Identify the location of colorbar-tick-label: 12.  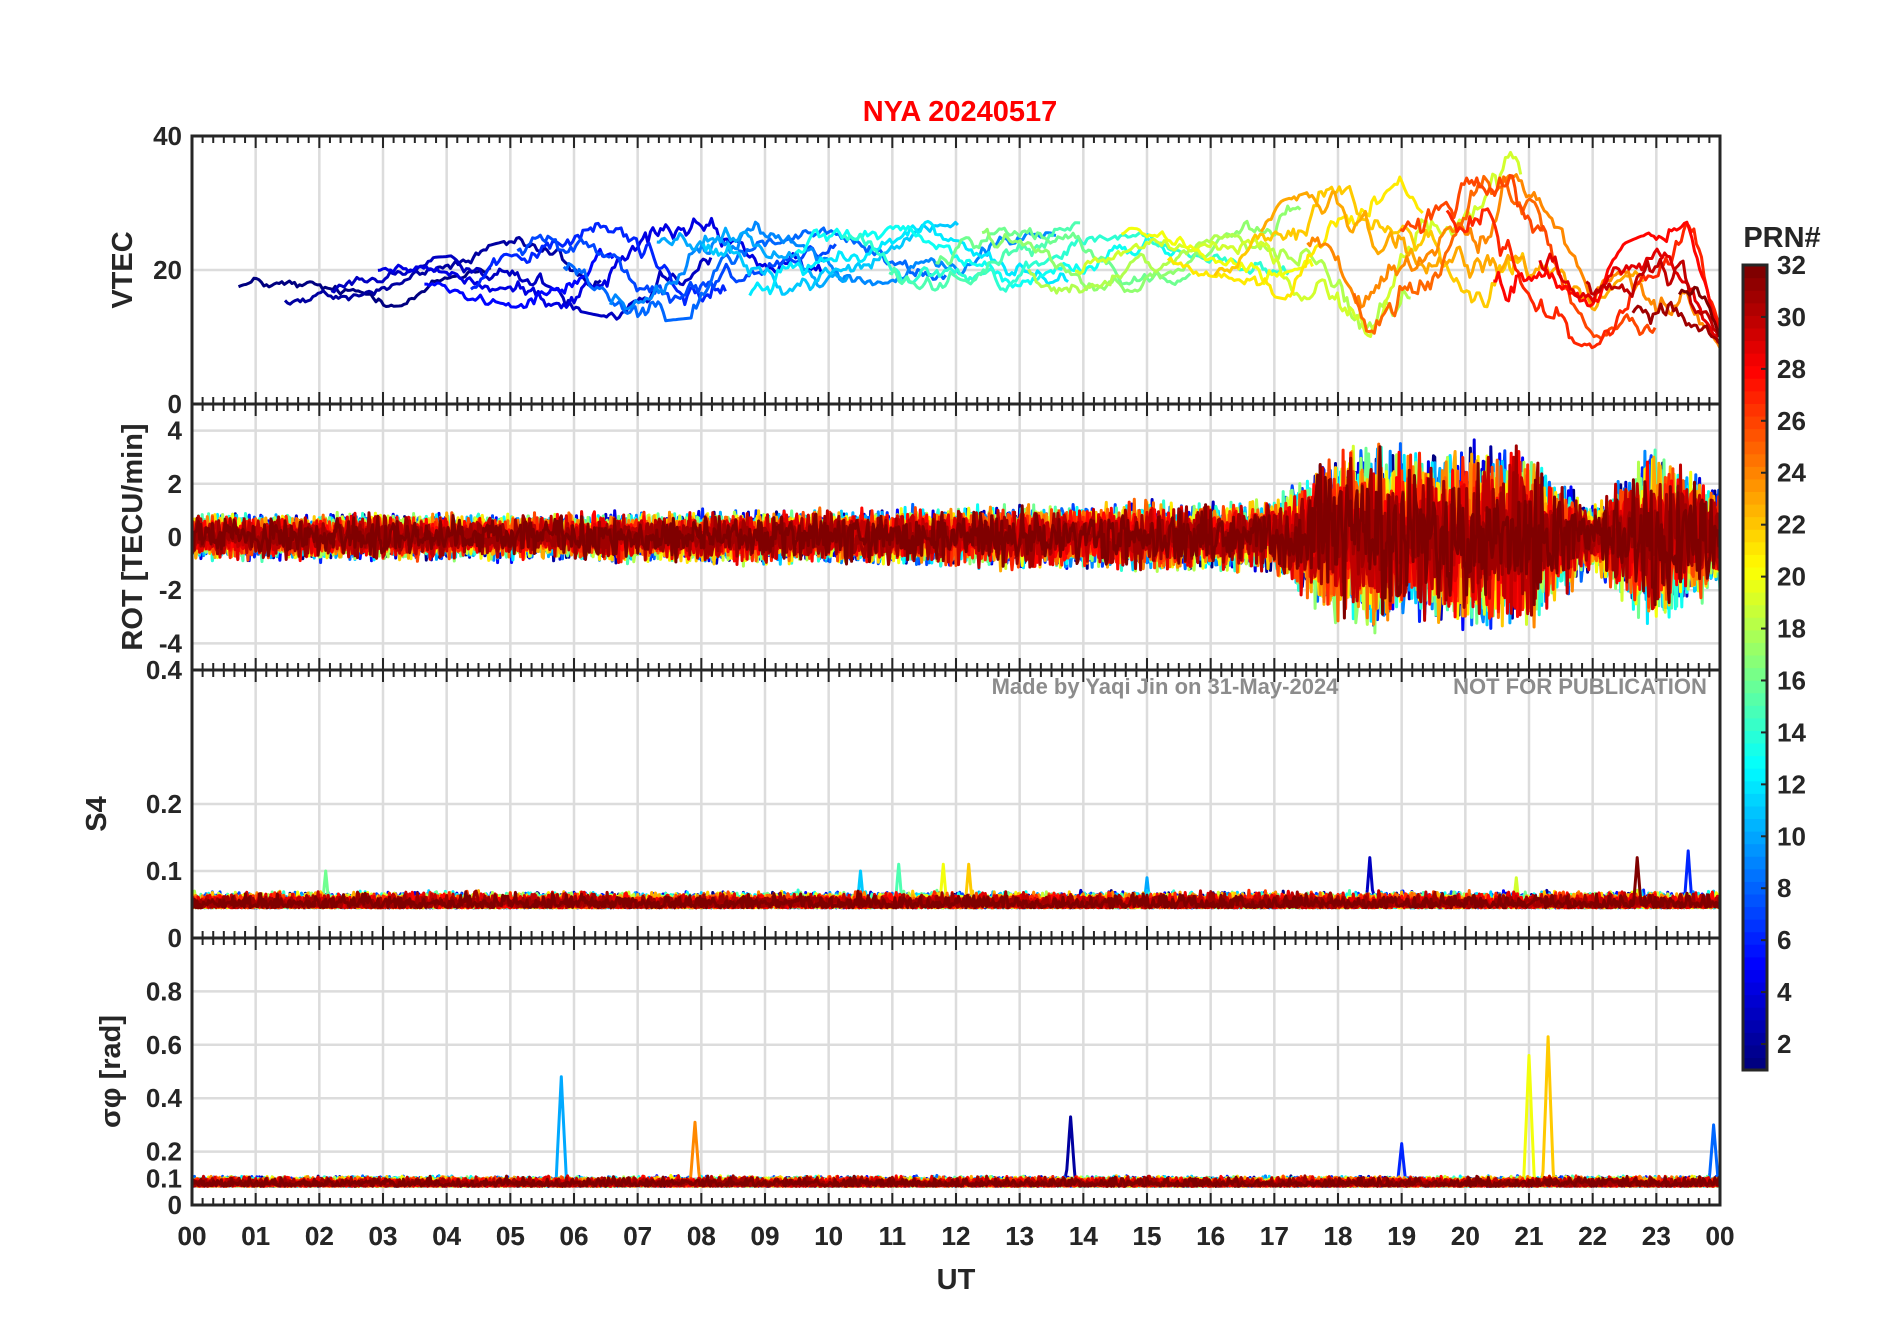
(1791, 784).